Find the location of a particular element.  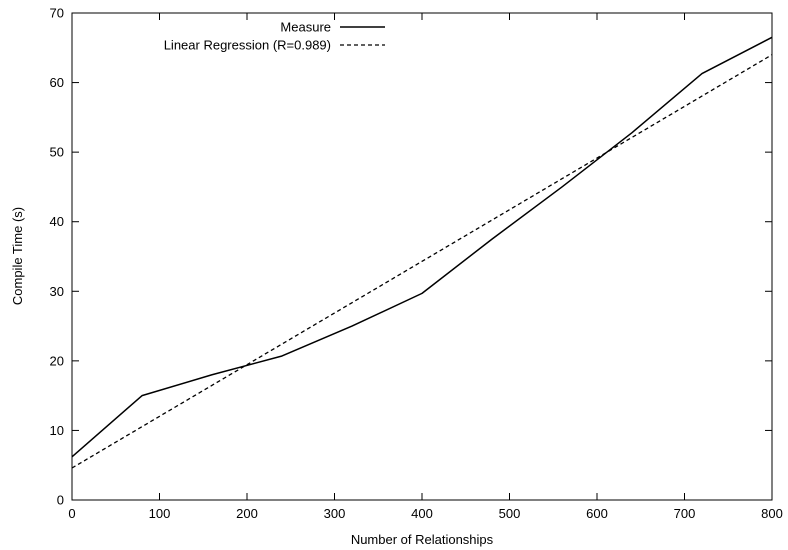

x-tick-label: 600 is located at coordinates (597, 513).